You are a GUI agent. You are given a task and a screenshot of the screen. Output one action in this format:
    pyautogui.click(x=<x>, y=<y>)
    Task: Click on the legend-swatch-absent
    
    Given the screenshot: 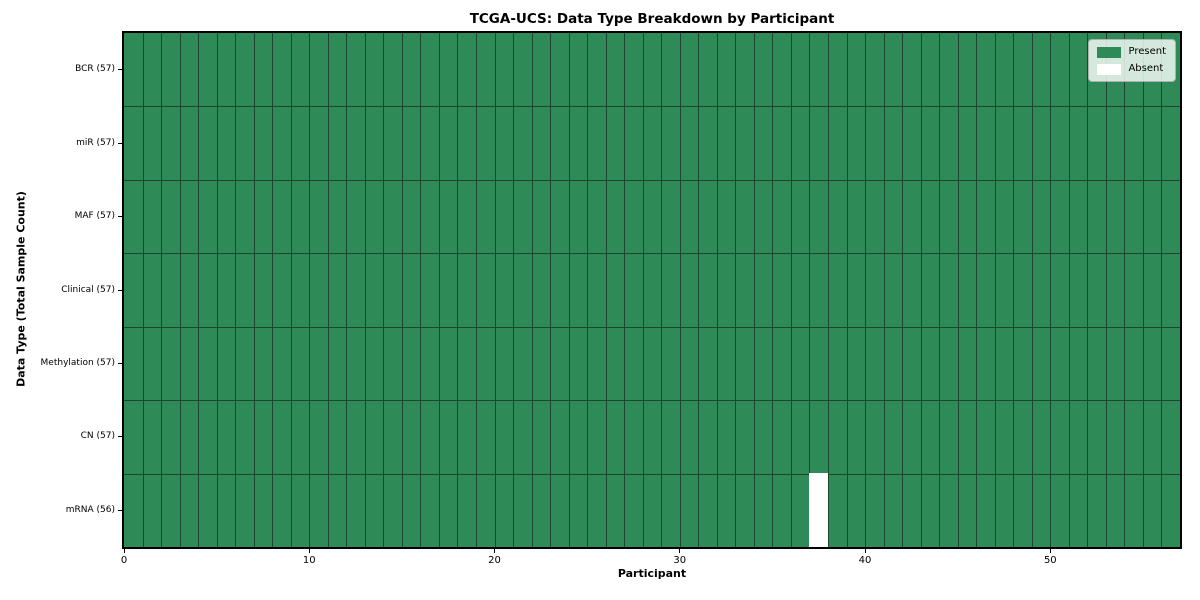 What is the action you would take?
    pyautogui.click(x=1109, y=69)
    